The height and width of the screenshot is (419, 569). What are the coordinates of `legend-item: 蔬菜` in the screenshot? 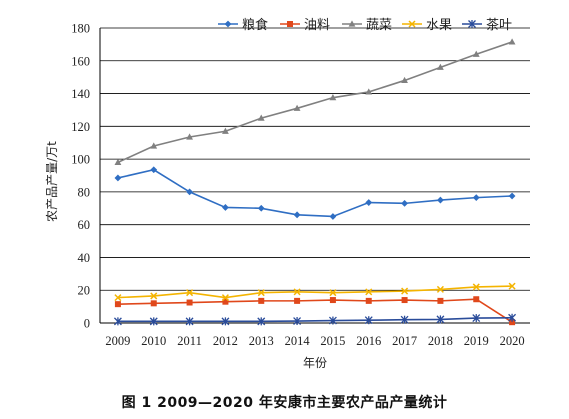 It's located at (367, 25).